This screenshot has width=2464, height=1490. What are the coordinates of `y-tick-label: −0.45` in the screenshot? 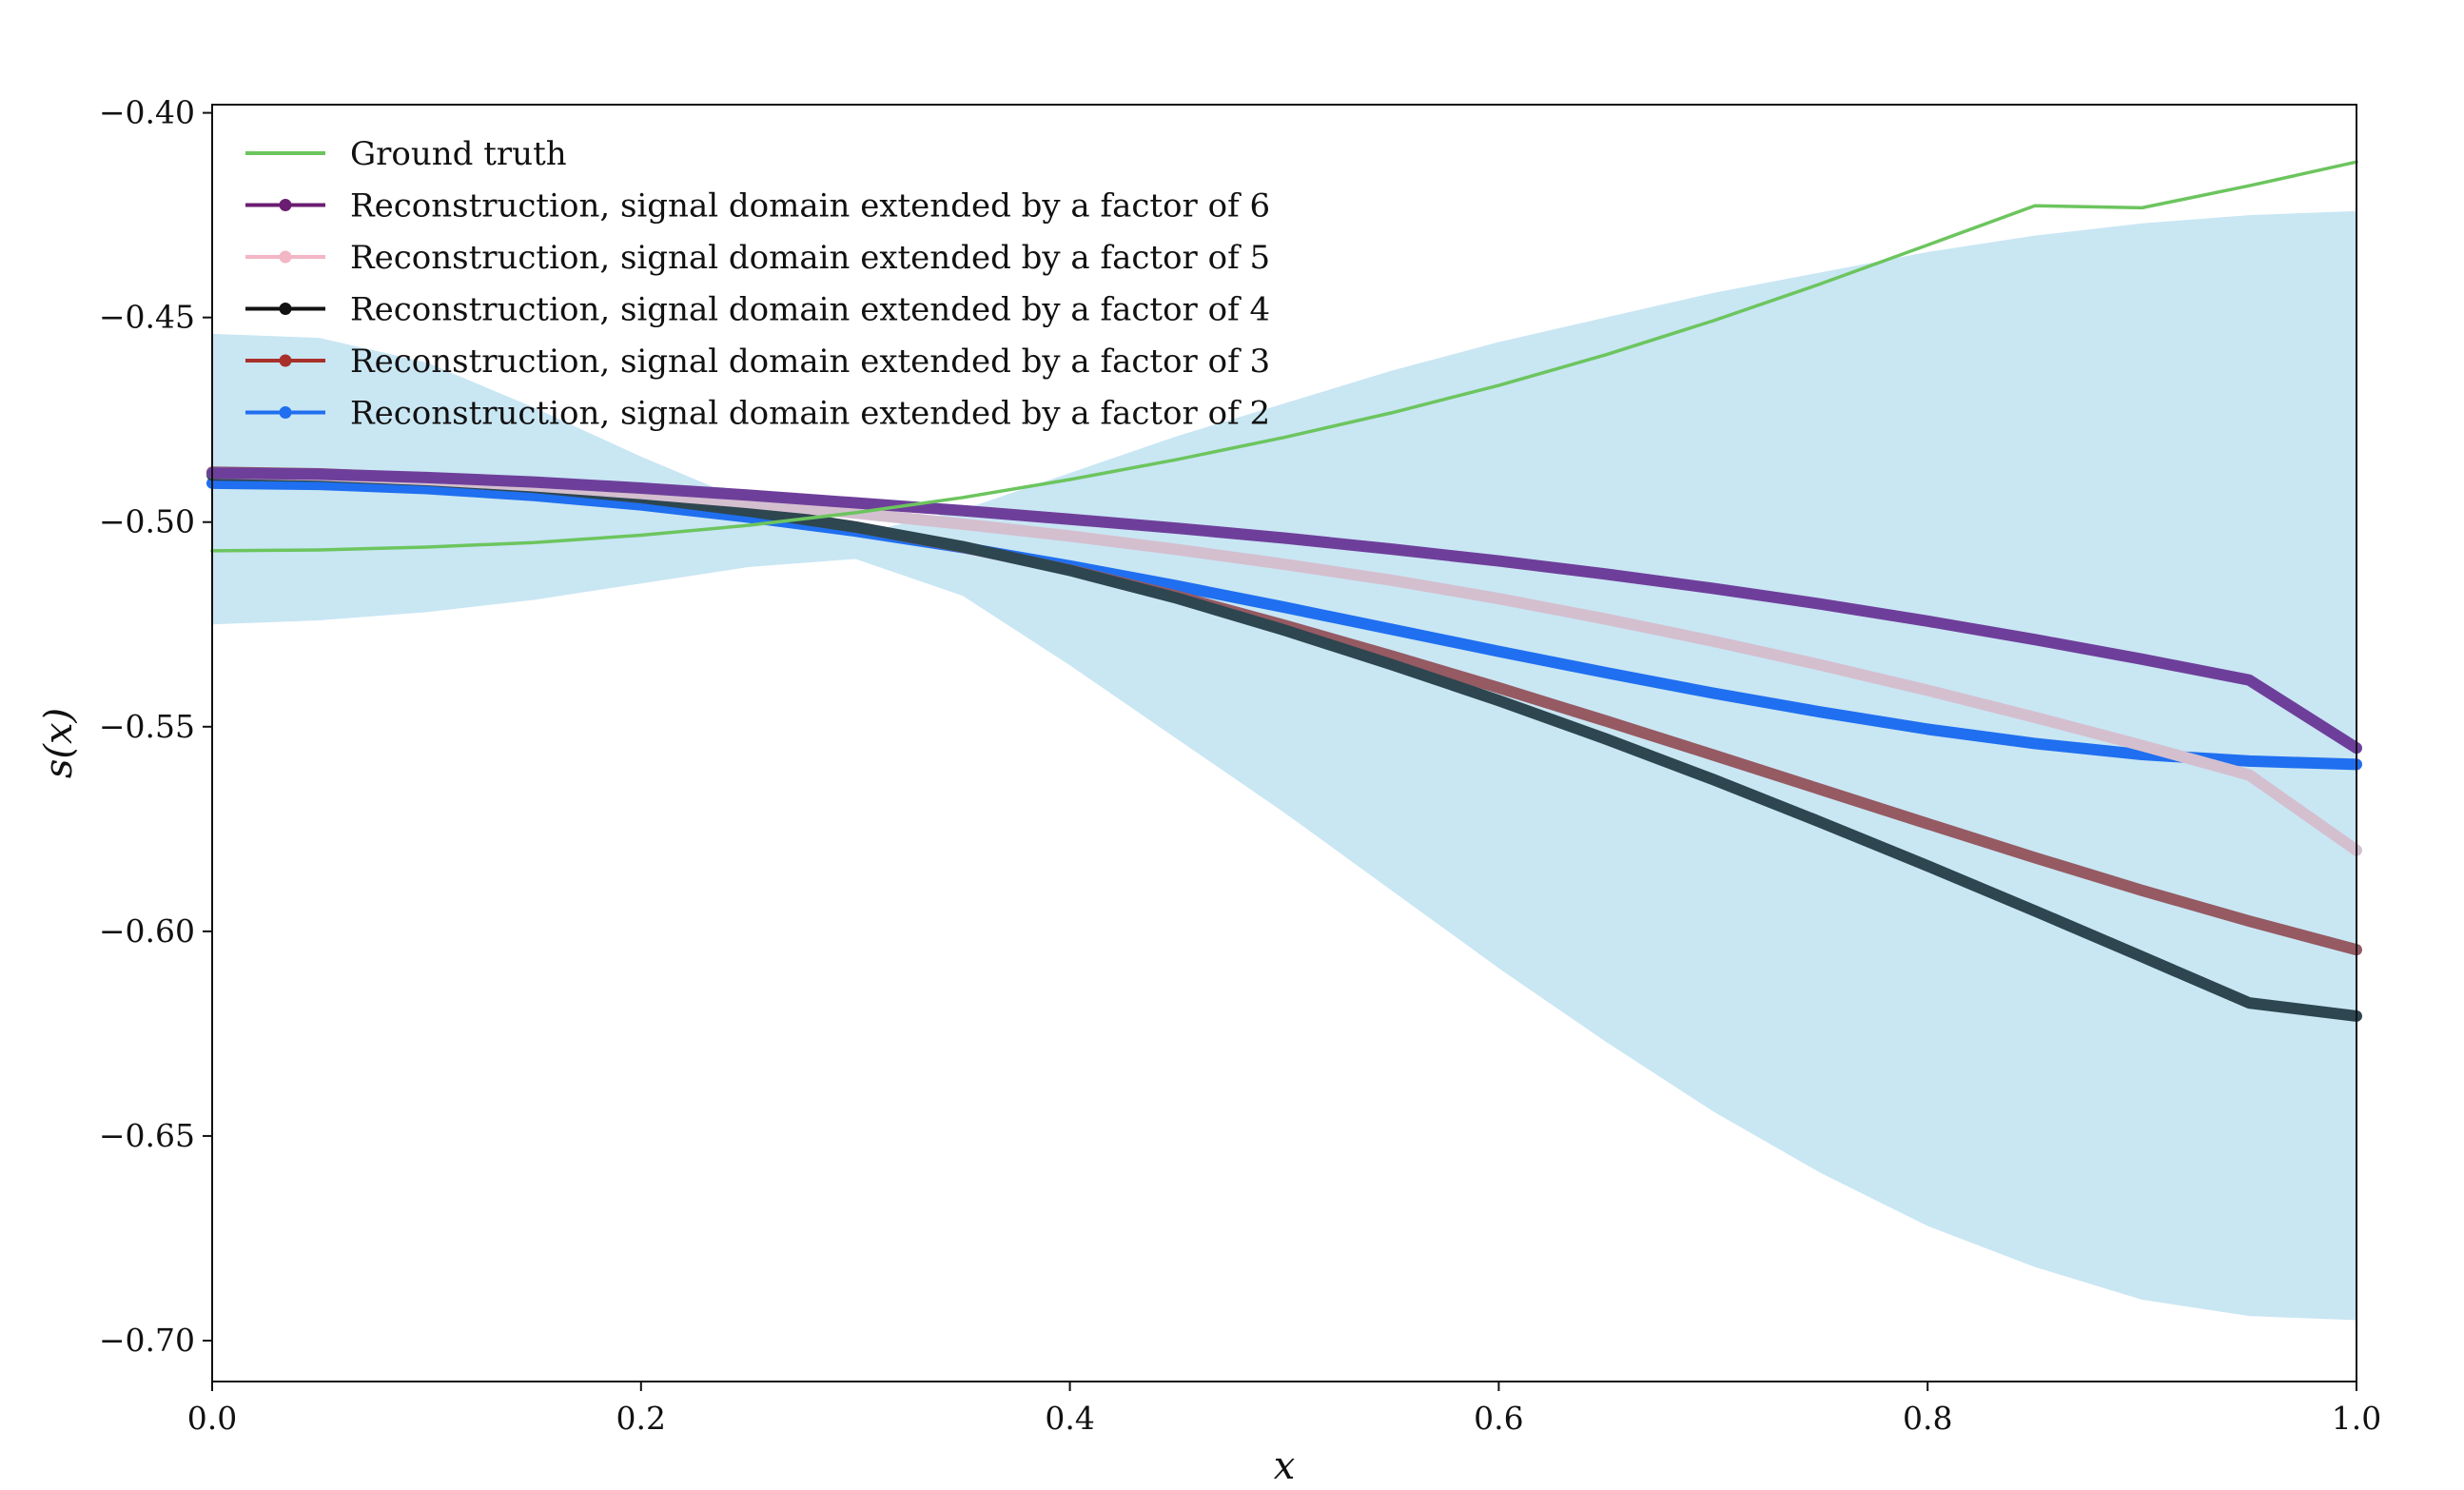 It's located at (147, 317).